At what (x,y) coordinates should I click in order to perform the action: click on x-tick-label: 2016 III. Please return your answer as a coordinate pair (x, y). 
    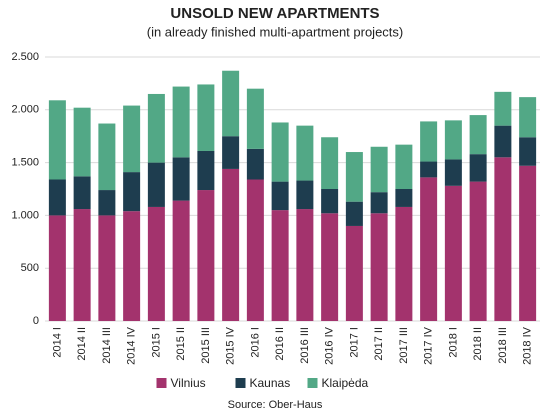
    Looking at the image, I should click on (305, 345).